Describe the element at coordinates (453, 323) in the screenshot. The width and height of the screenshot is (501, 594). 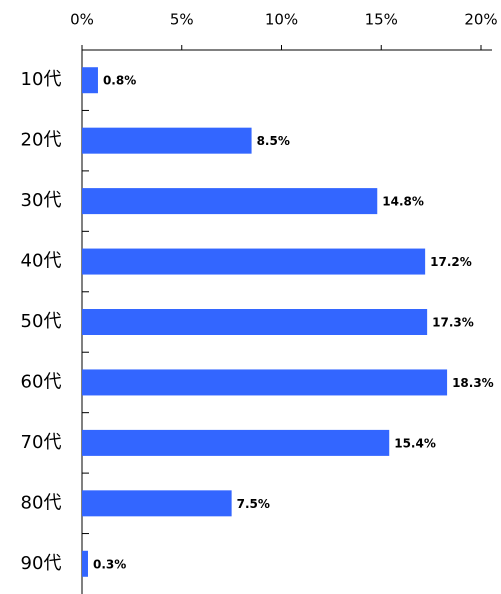
I see `value-label: 17.3%` at that location.